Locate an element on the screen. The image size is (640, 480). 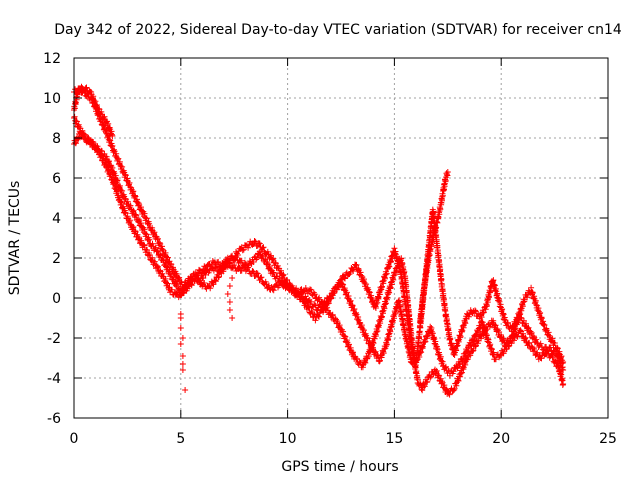
x-tick-label: 20 is located at coordinates (501, 439).